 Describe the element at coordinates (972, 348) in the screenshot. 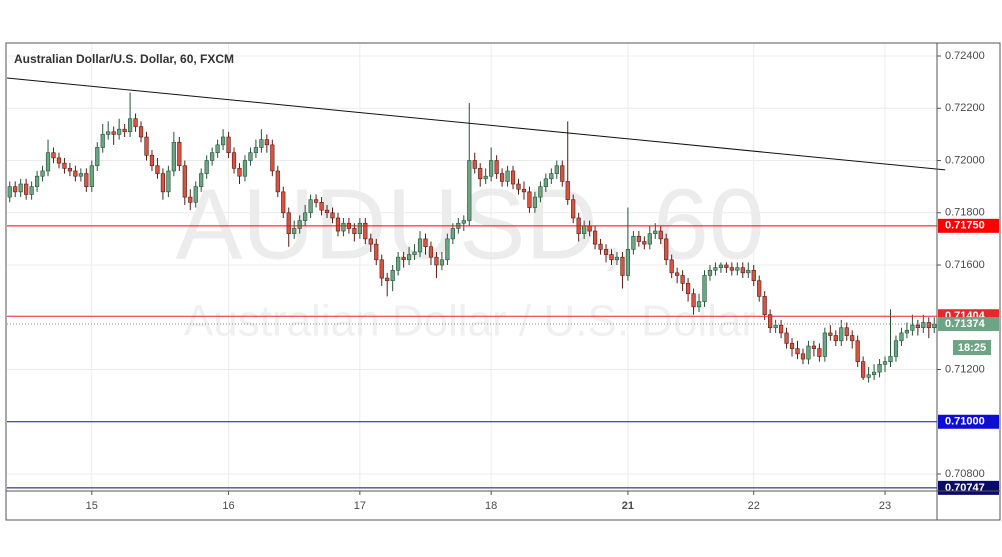

I see `timer-label: 18:25` at that location.